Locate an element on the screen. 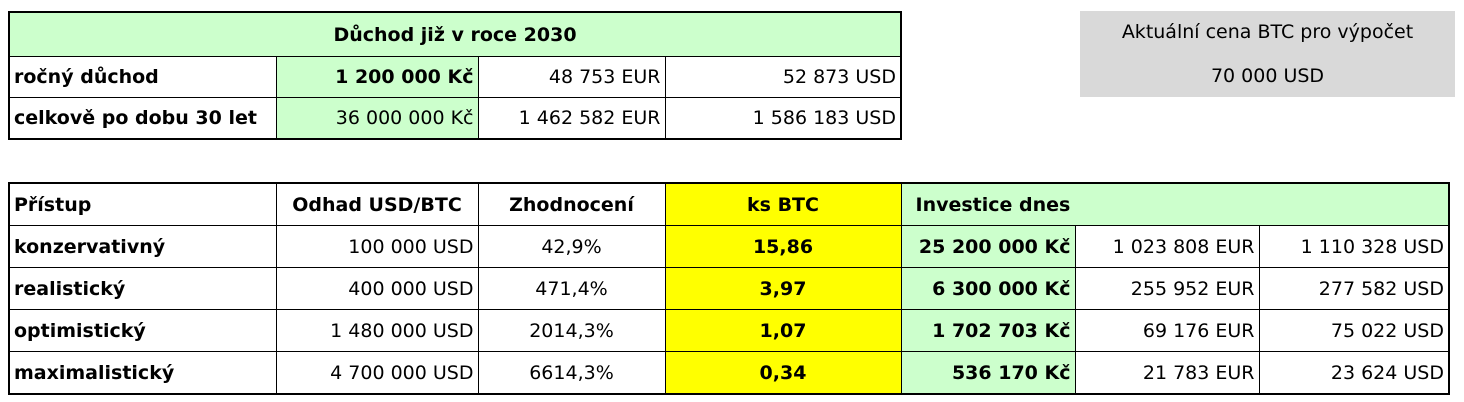 The width and height of the screenshot is (1464, 402). pension-czk: 1 200 000 Kč is located at coordinates (377, 77).